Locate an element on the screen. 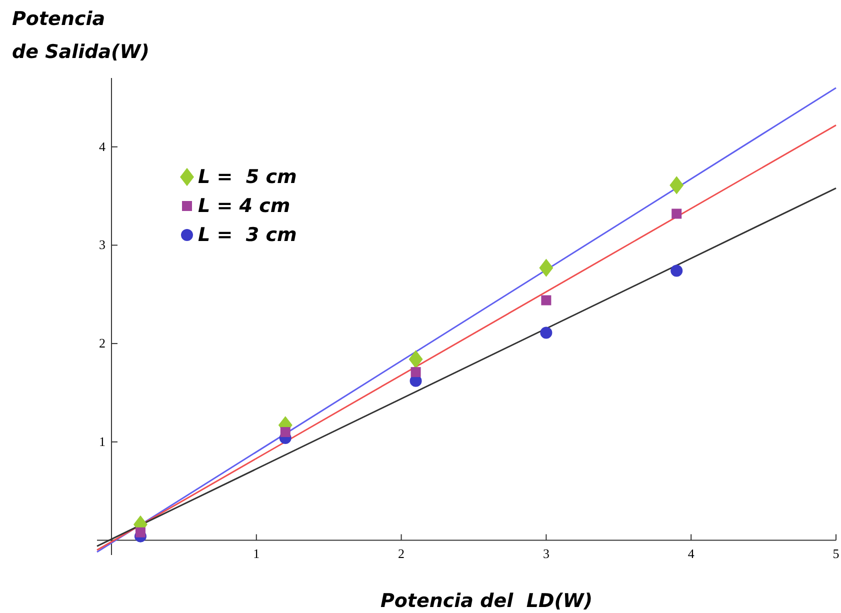  x-tick-label: 5 is located at coordinates (836, 554).